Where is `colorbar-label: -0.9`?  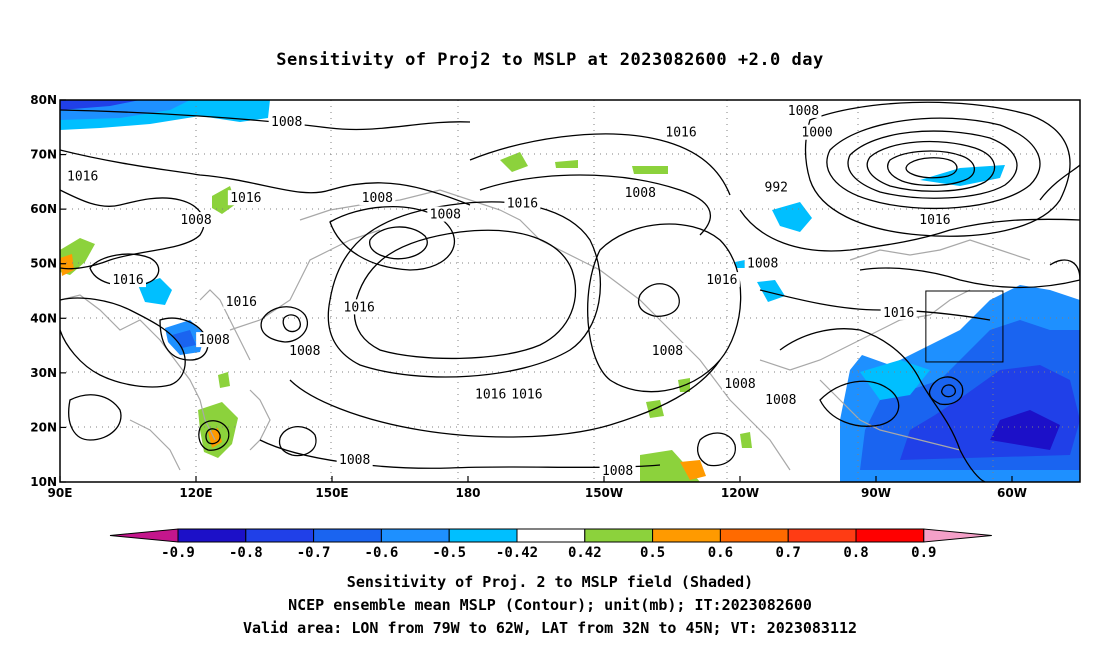 colorbar-label: -0.9 is located at coordinates (178, 553).